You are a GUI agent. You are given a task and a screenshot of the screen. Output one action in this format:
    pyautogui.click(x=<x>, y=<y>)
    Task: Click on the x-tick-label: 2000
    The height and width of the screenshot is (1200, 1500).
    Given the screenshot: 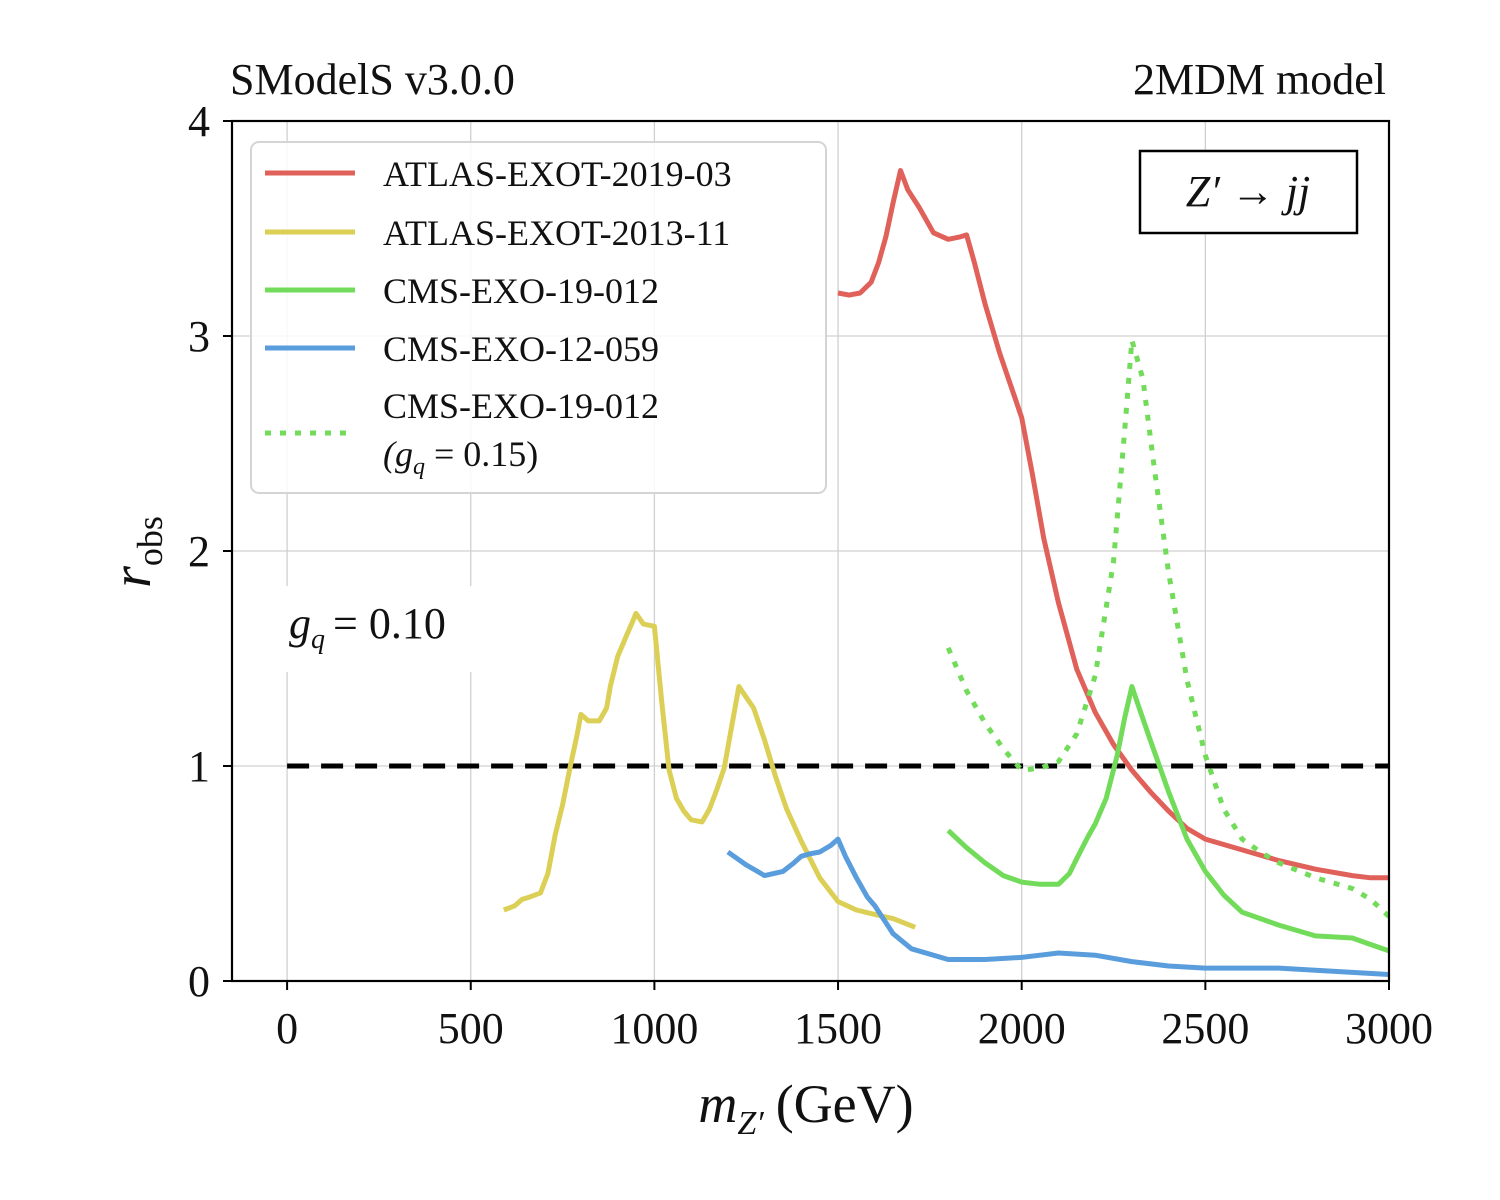 What is the action you would take?
    pyautogui.click(x=1022, y=1028)
    